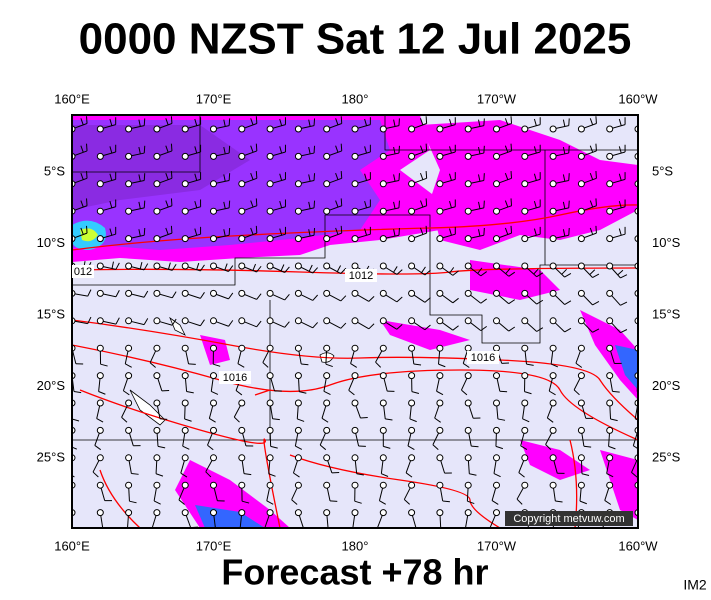  Describe the element at coordinates (638, 98) in the screenshot. I see `longitude-label: 160°W` at that location.